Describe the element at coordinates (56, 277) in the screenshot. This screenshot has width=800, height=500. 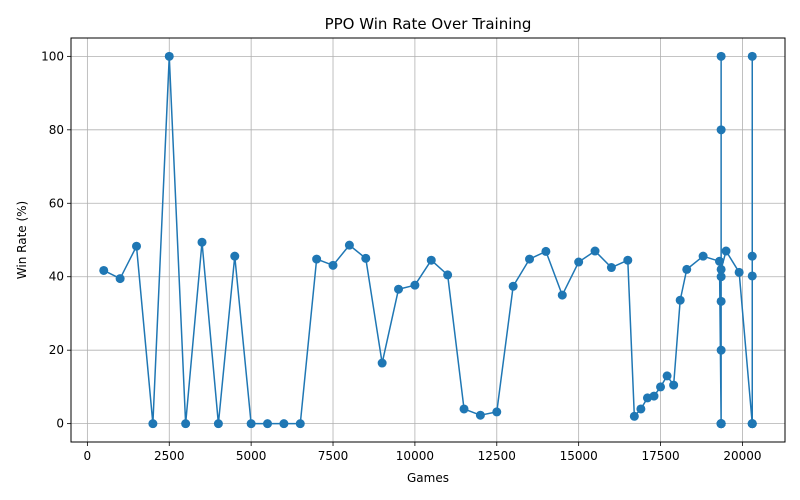
I see `y-tick-label: 40` at that location.